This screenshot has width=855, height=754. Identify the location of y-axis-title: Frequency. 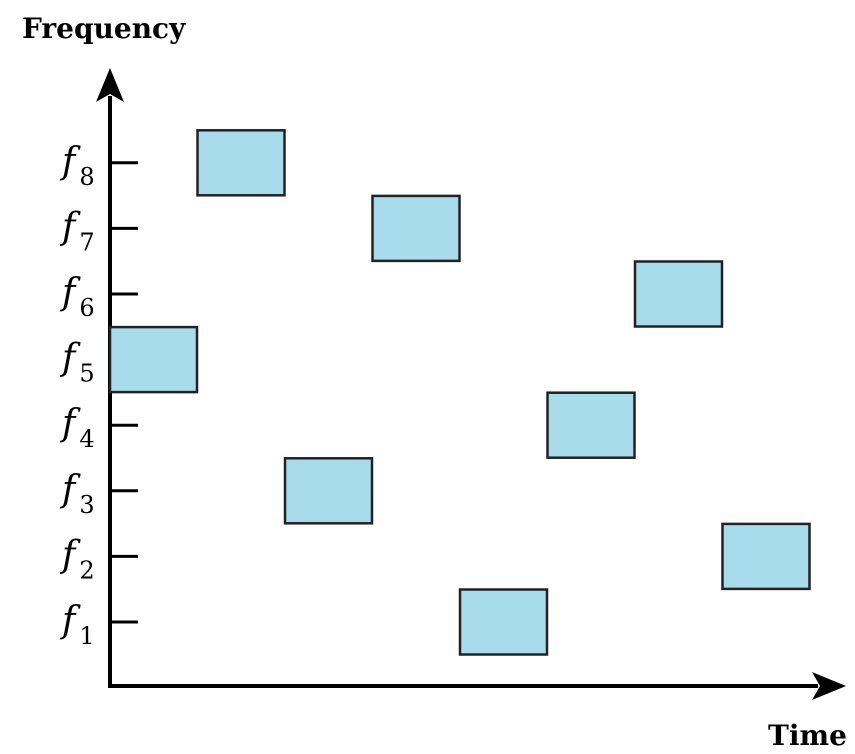
(104, 28).